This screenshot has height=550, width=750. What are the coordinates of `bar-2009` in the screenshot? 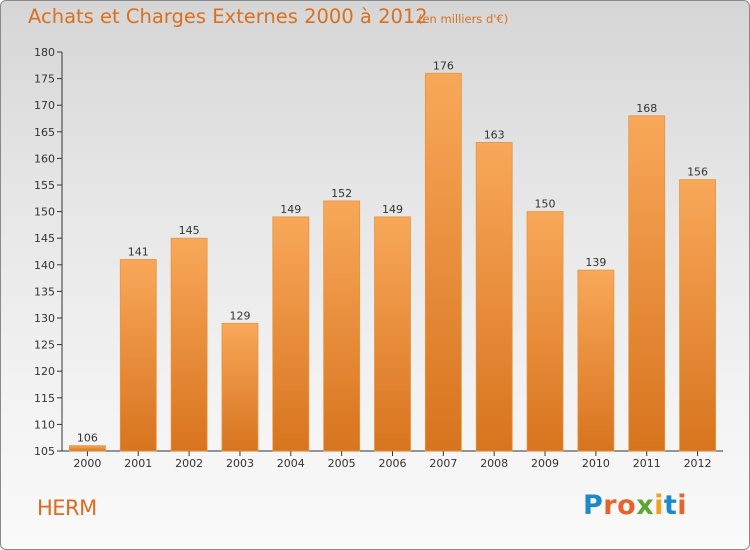 It's located at (545, 331).